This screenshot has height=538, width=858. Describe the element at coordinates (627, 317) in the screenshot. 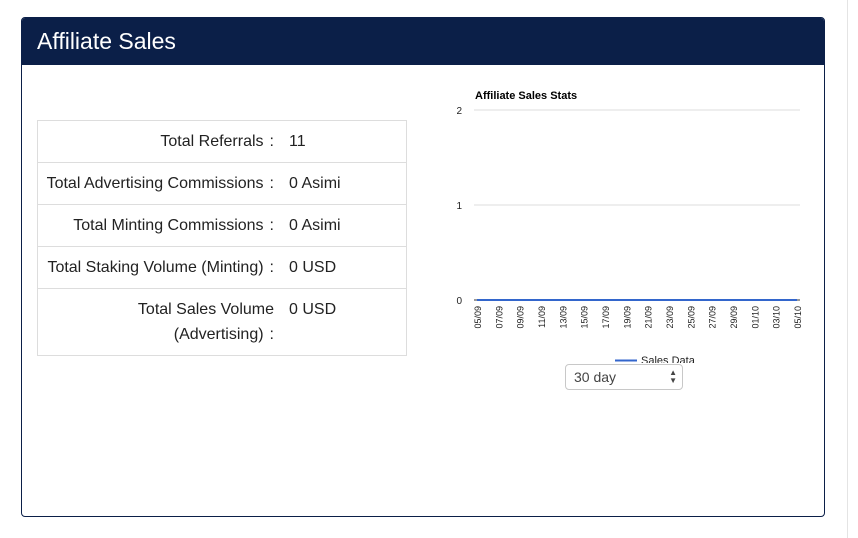

I see `x-tick-label: 19/09` at that location.